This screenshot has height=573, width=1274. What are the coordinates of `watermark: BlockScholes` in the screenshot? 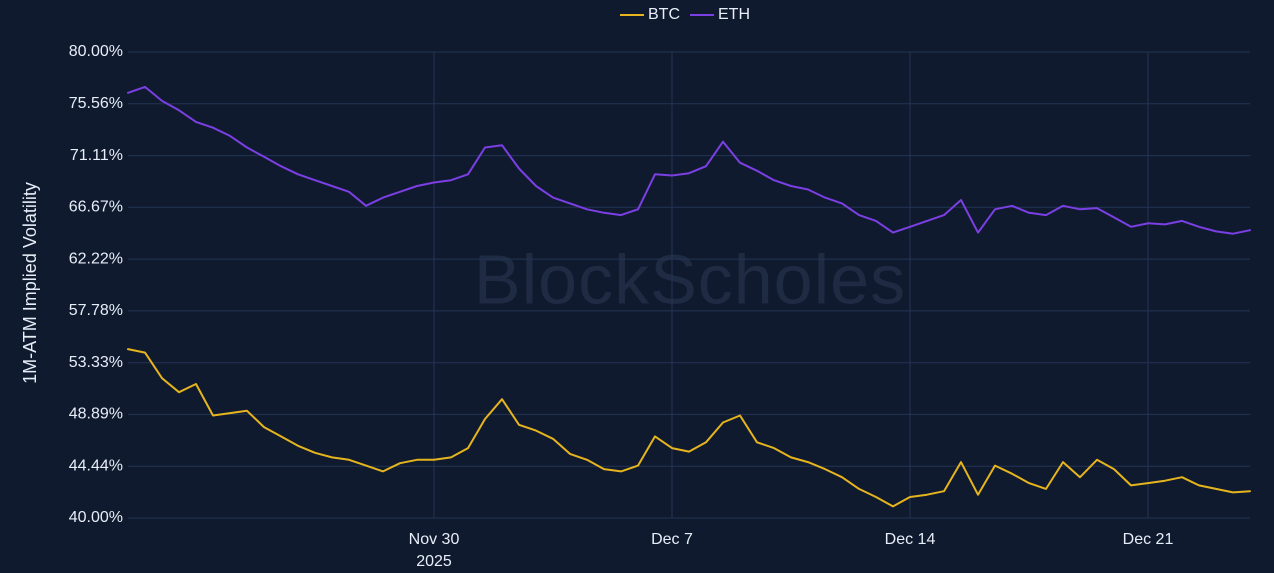 It's located at (690, 279).